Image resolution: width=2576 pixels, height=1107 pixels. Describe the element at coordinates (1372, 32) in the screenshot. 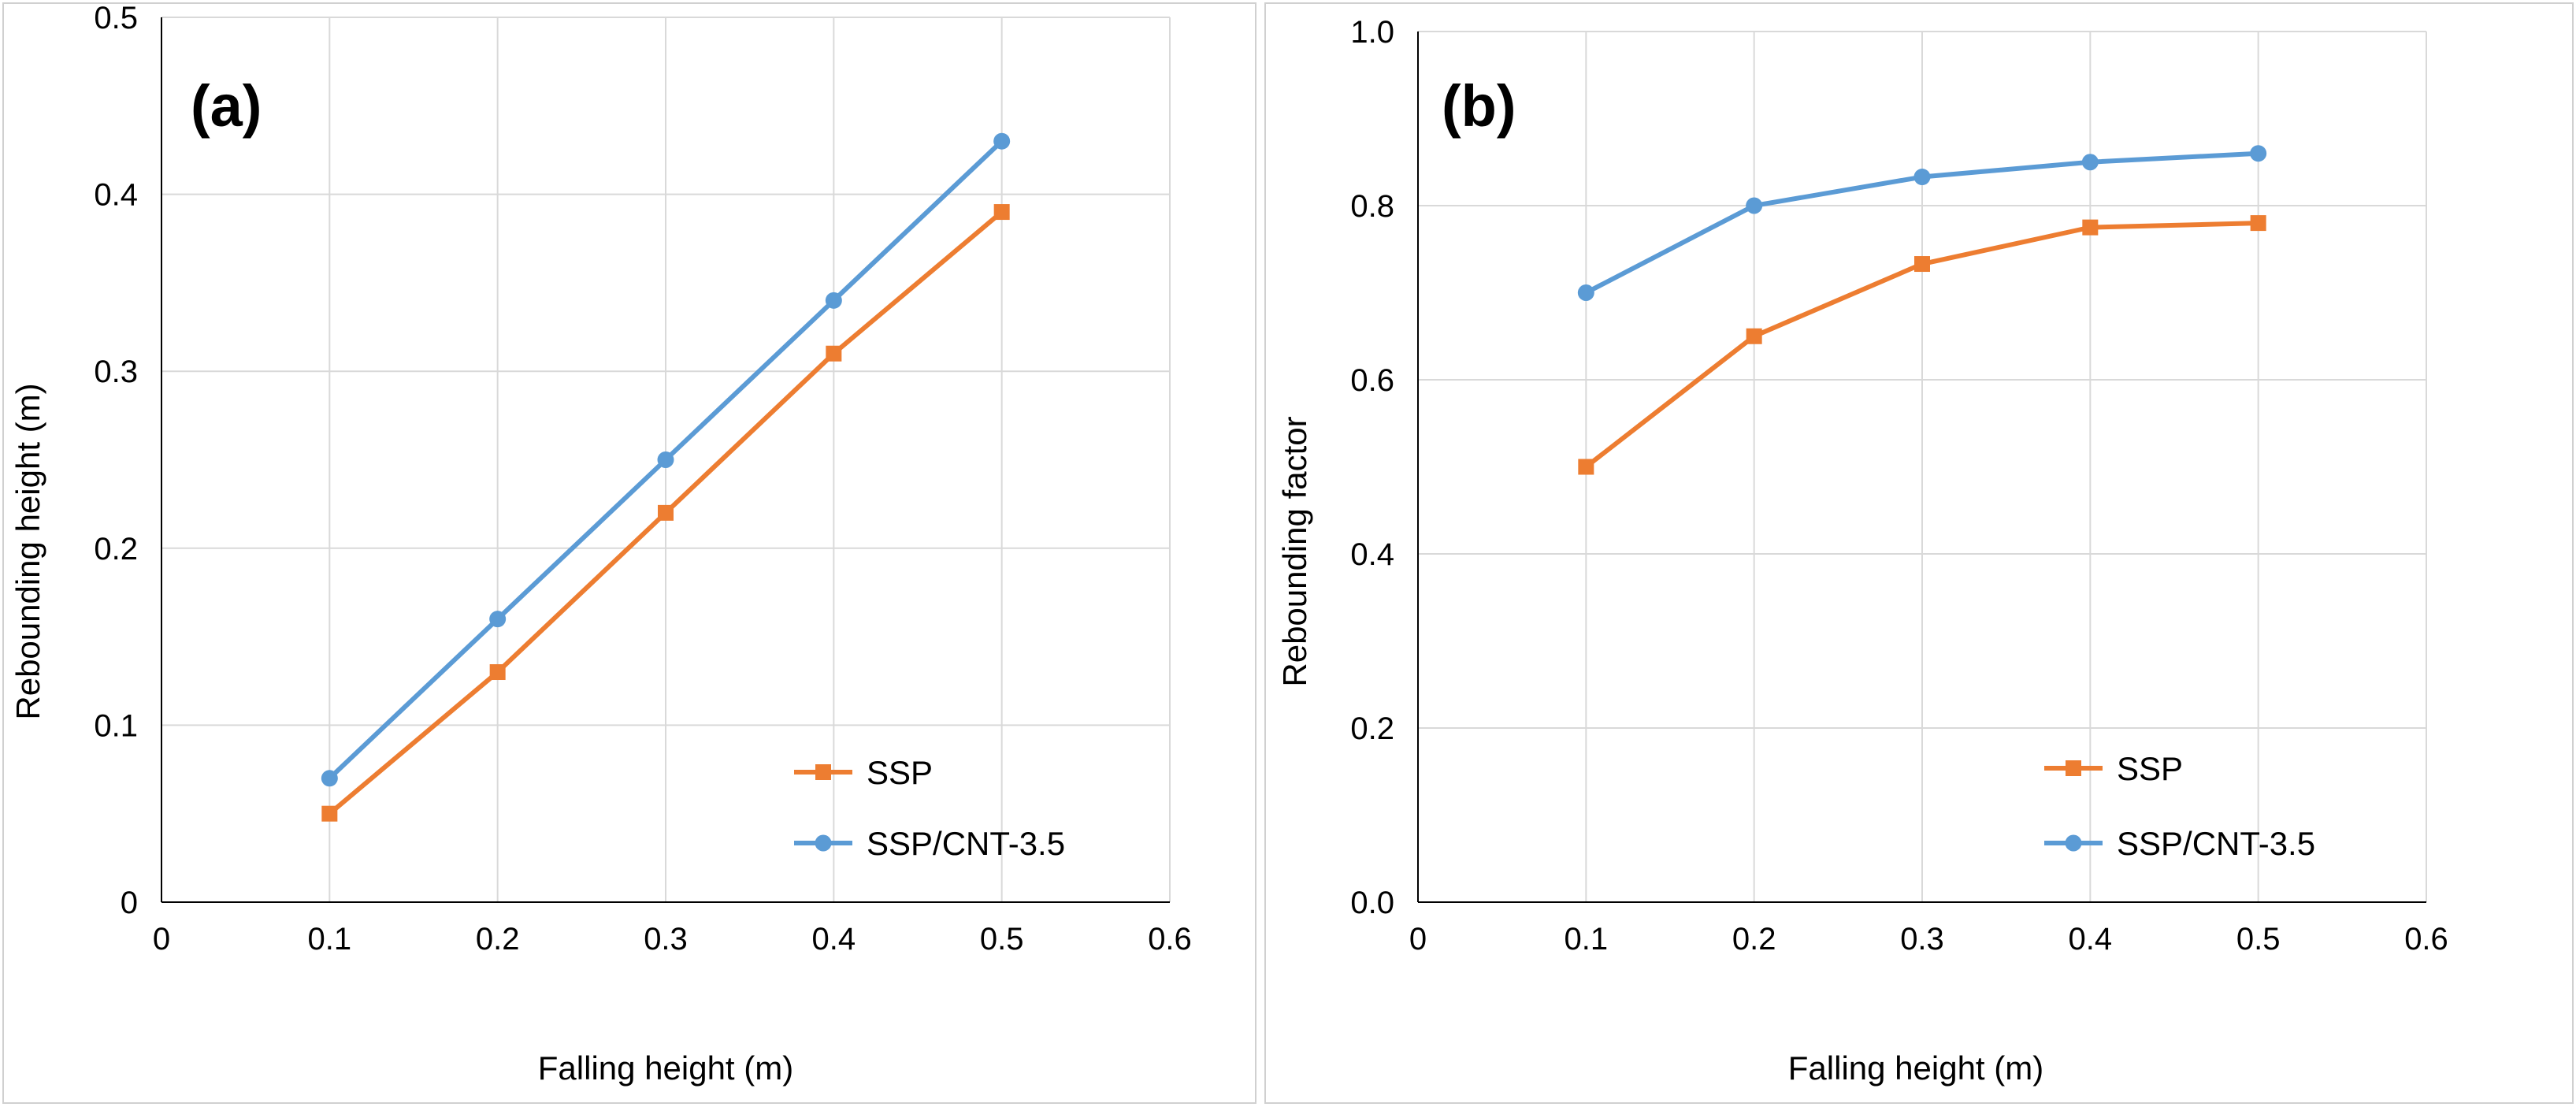

I see `panel-b-y-tick-label: 1.0` at that location.